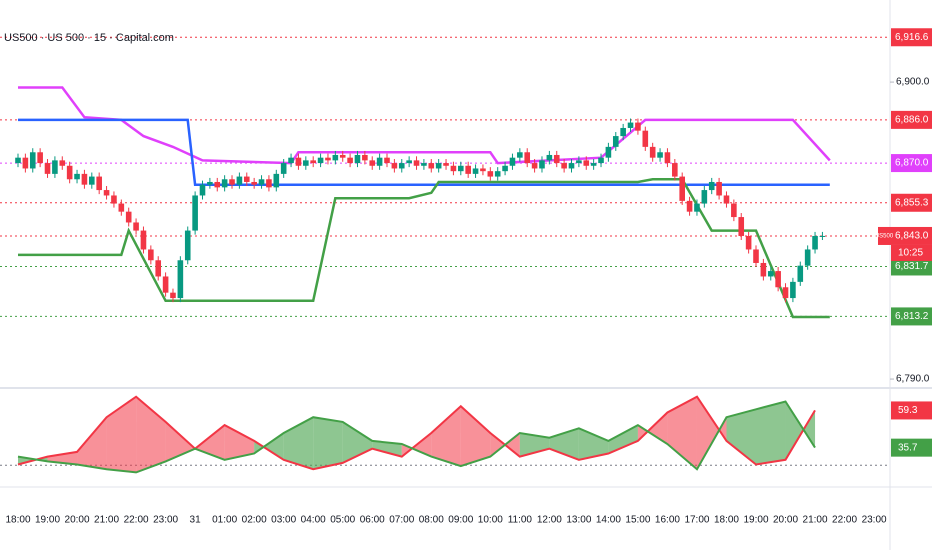 The height and width of the screenshot is (550, 932). What do you see at coordinates (637, 520) in the screenshot?
I see `x-tick-label: 15:00` at bounding box center [637, 520].